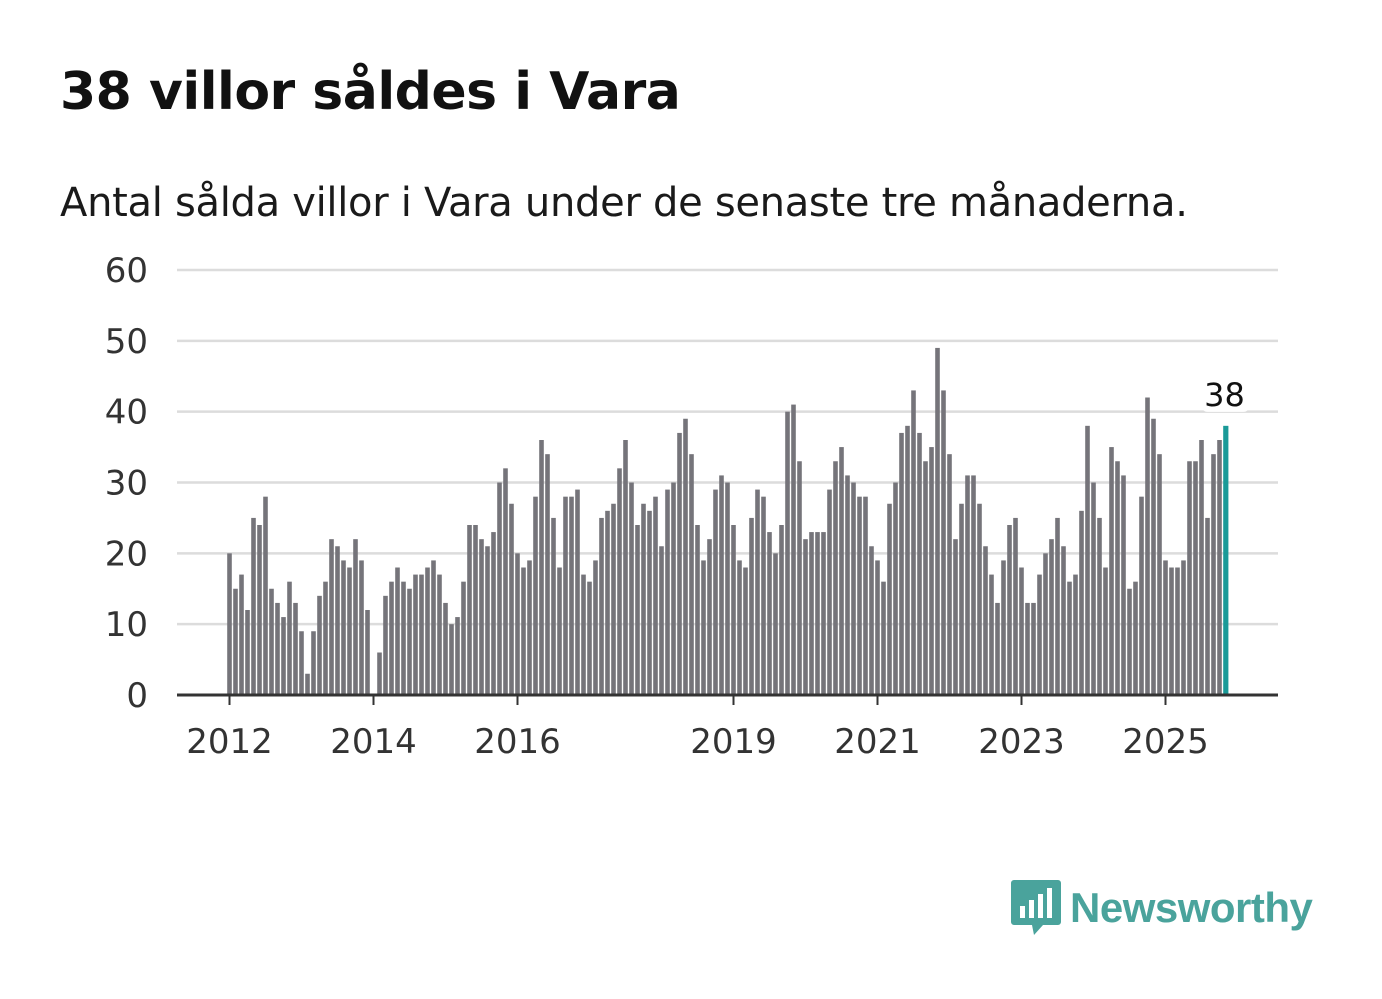  Describe the element at coordinates (137, 696) in the screenshot. I see `y-tick-label: 0` at that location.